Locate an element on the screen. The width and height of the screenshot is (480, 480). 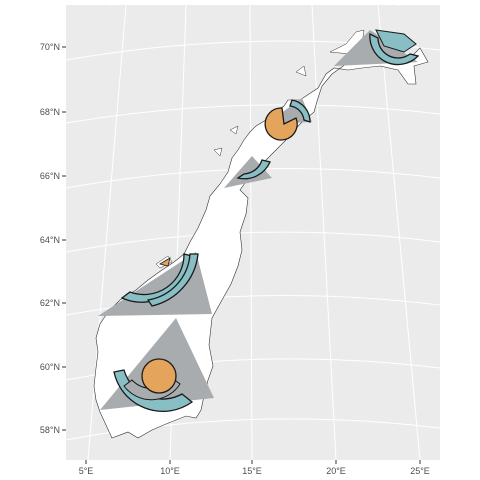
meridian-25e is located at coordinates (399, 232).